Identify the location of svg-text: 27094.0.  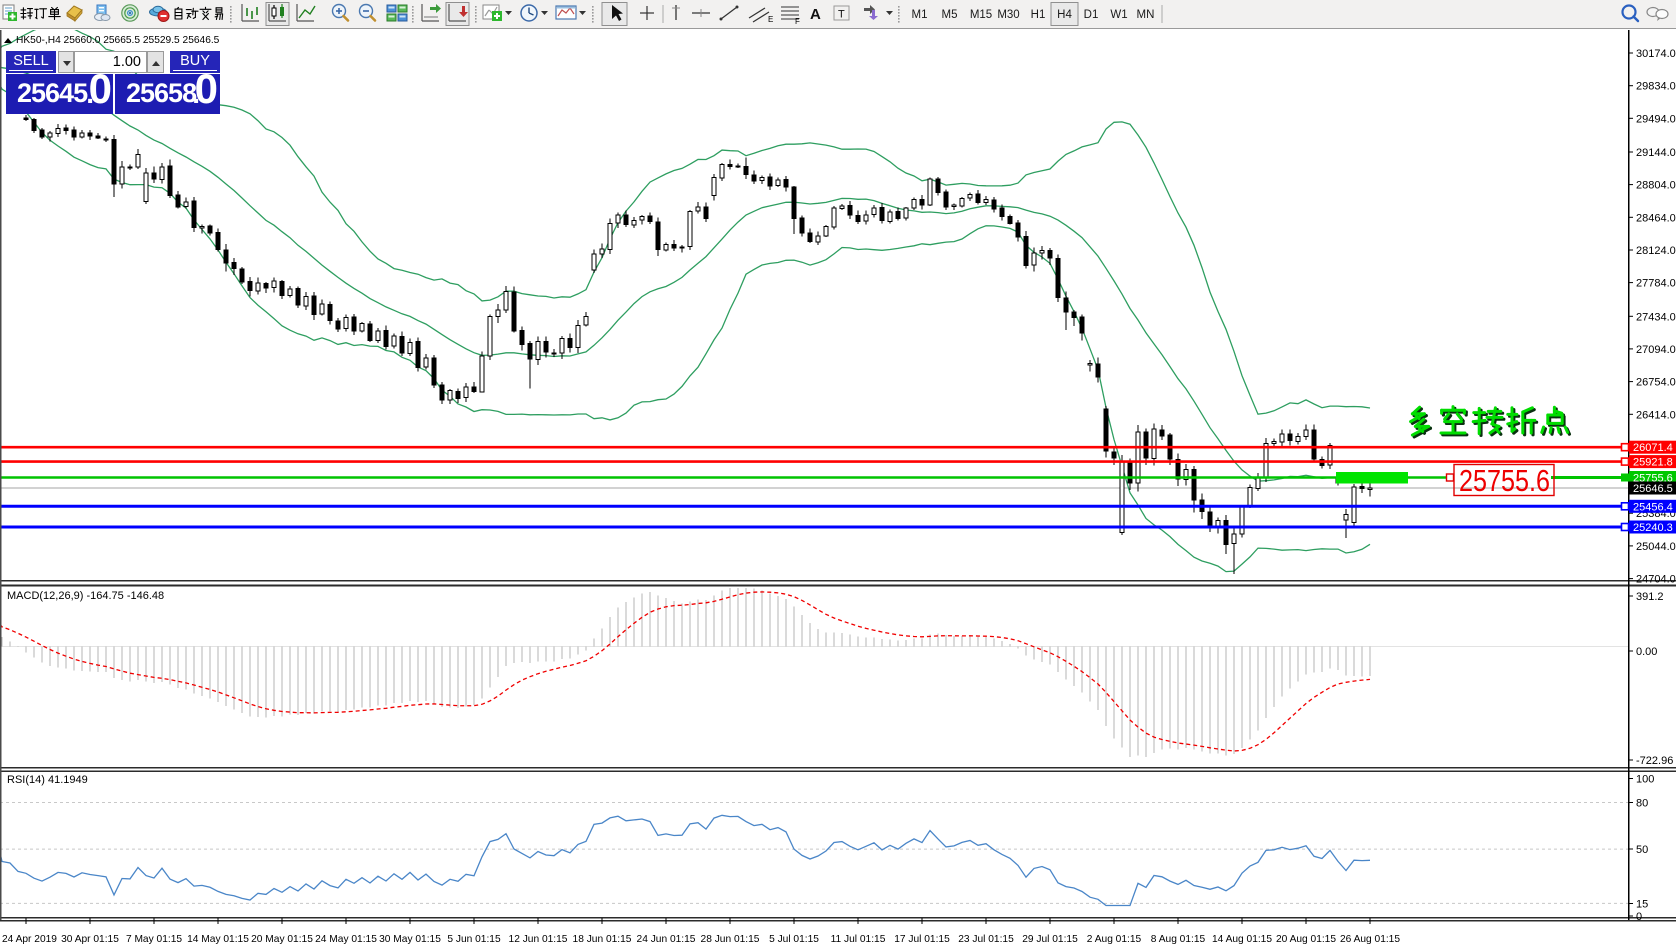
(1656, 350).